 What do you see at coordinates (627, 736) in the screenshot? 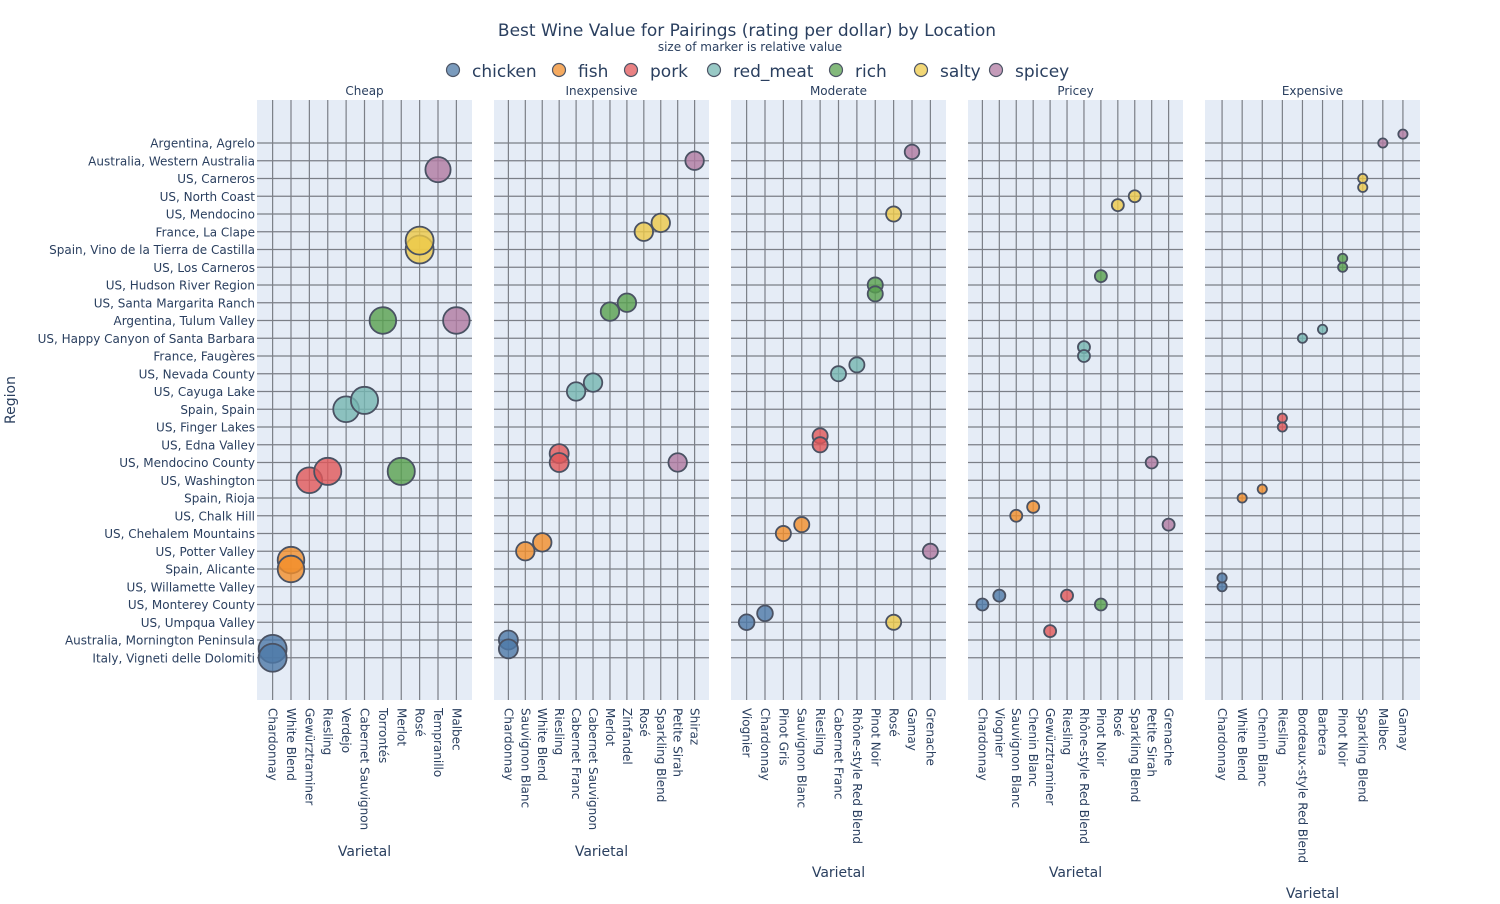
I see `x-tick-zinfandel: Zinfandel` at bounding box center [627, 736].